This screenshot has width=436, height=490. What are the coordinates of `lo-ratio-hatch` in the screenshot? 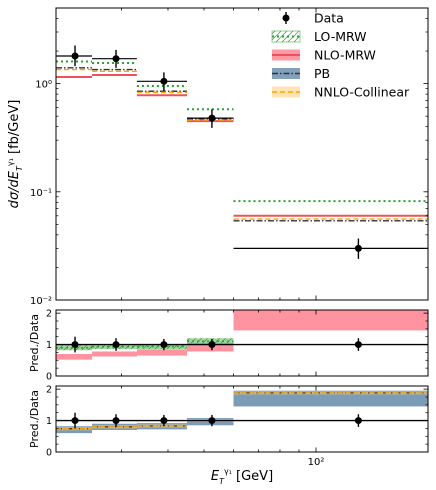 It's located at (210, 341).